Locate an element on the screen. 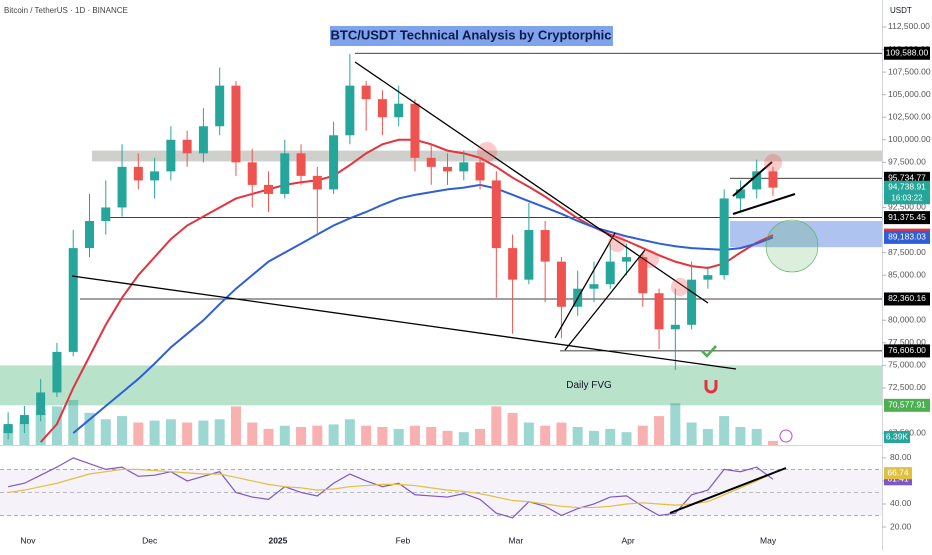  price-label: 109,588.00 is located at coordinates (907, 53).